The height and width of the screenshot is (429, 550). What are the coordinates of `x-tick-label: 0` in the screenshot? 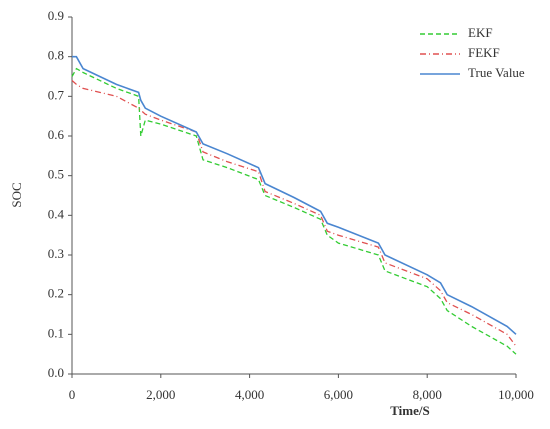 It's located at (72, 394).